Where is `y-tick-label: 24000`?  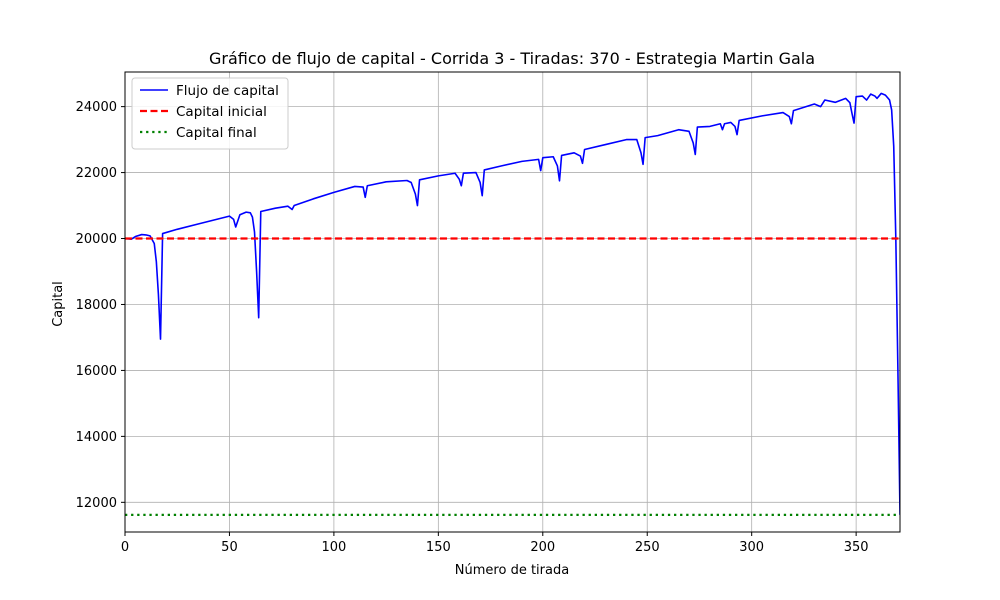
y-tick-label: 24000 is located at coordinates (96, 107).